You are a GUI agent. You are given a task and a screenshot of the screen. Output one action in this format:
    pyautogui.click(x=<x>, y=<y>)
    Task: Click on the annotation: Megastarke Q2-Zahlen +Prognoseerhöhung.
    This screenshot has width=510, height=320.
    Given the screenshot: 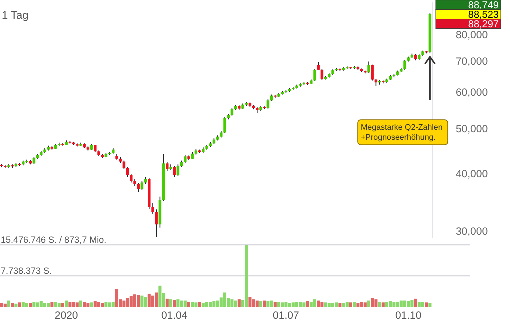 What is the action you would take?
    pyautogui.click(x=402, y=132)
    